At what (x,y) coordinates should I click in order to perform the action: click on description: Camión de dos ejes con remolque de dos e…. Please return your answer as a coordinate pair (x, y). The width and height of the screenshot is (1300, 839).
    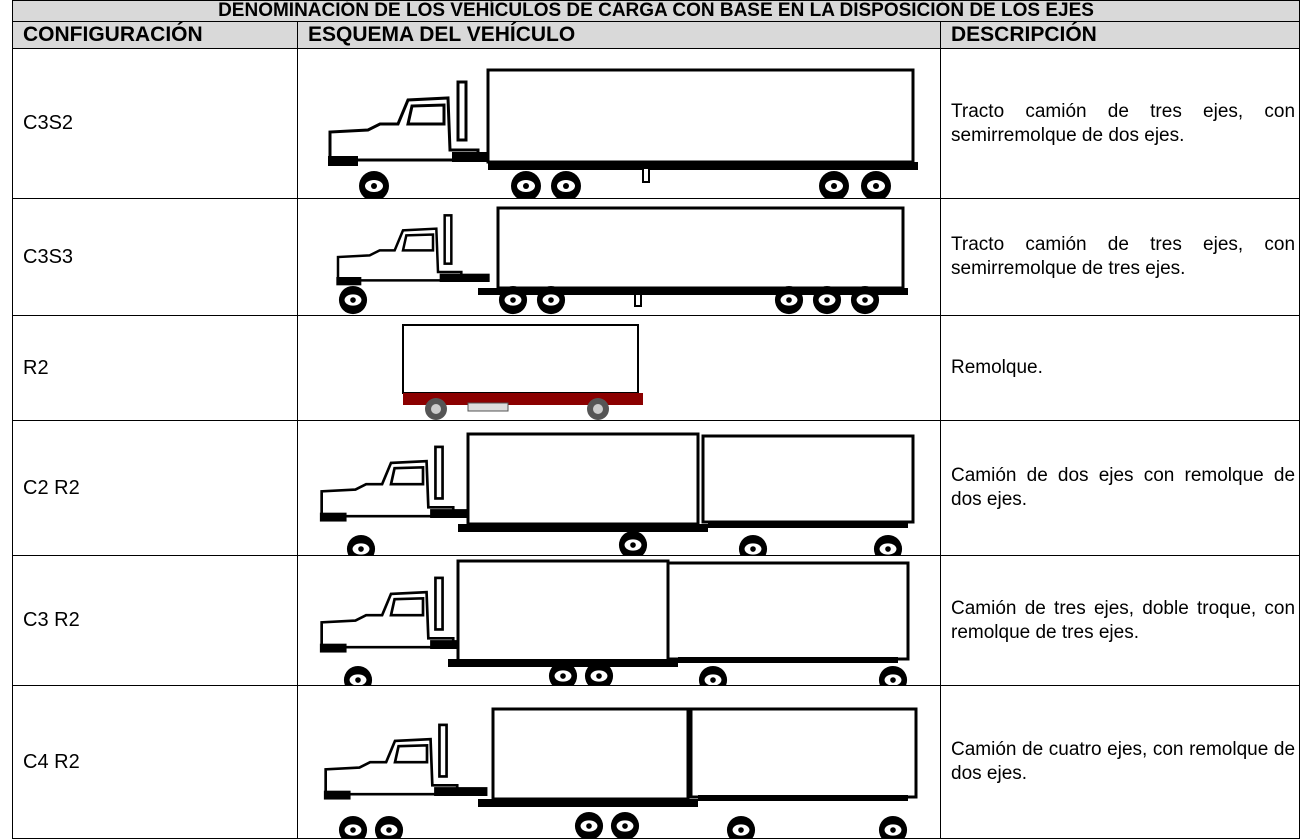
    Looking at the image, I should click on (1119, 488).